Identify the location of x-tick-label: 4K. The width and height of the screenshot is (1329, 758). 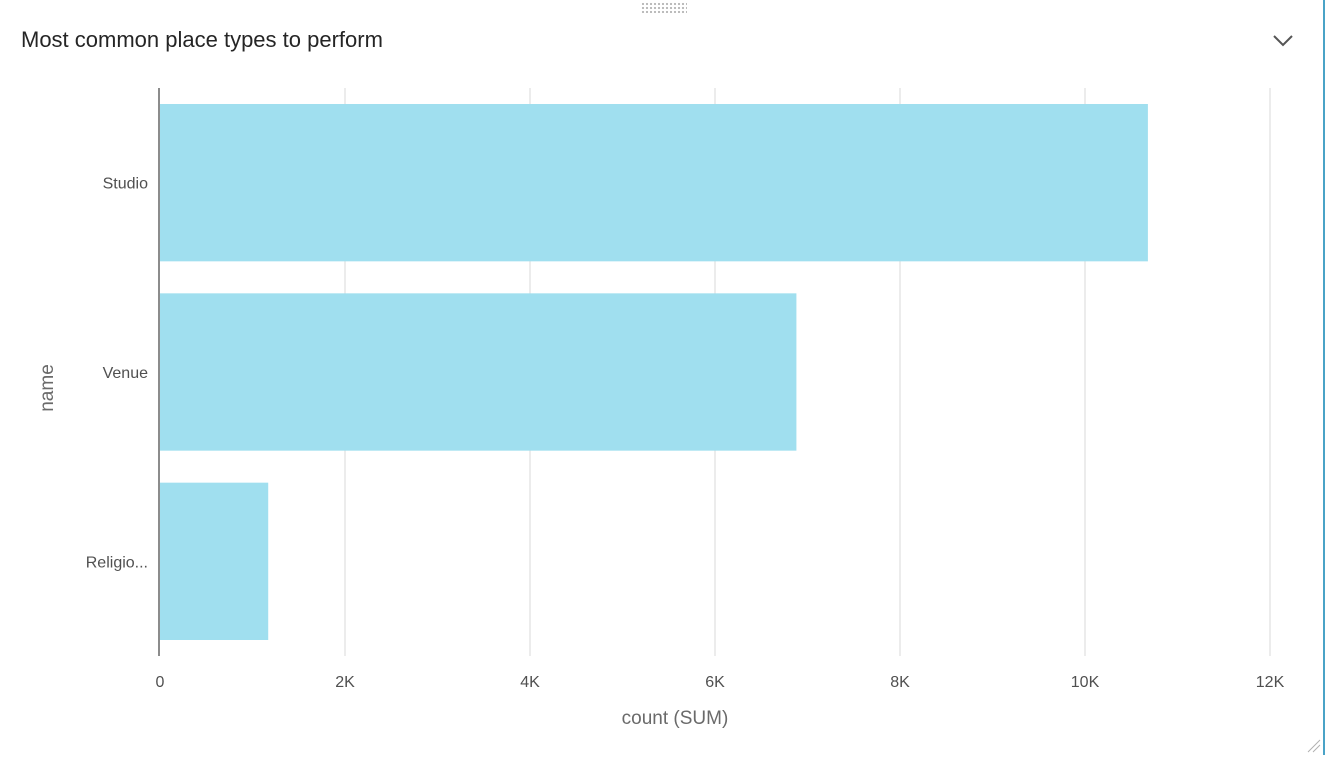
(530, 682).